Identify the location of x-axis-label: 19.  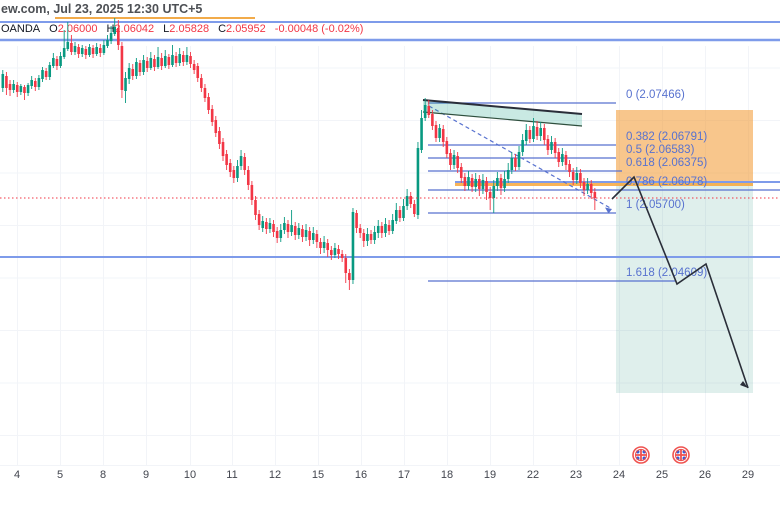
(490, 475).